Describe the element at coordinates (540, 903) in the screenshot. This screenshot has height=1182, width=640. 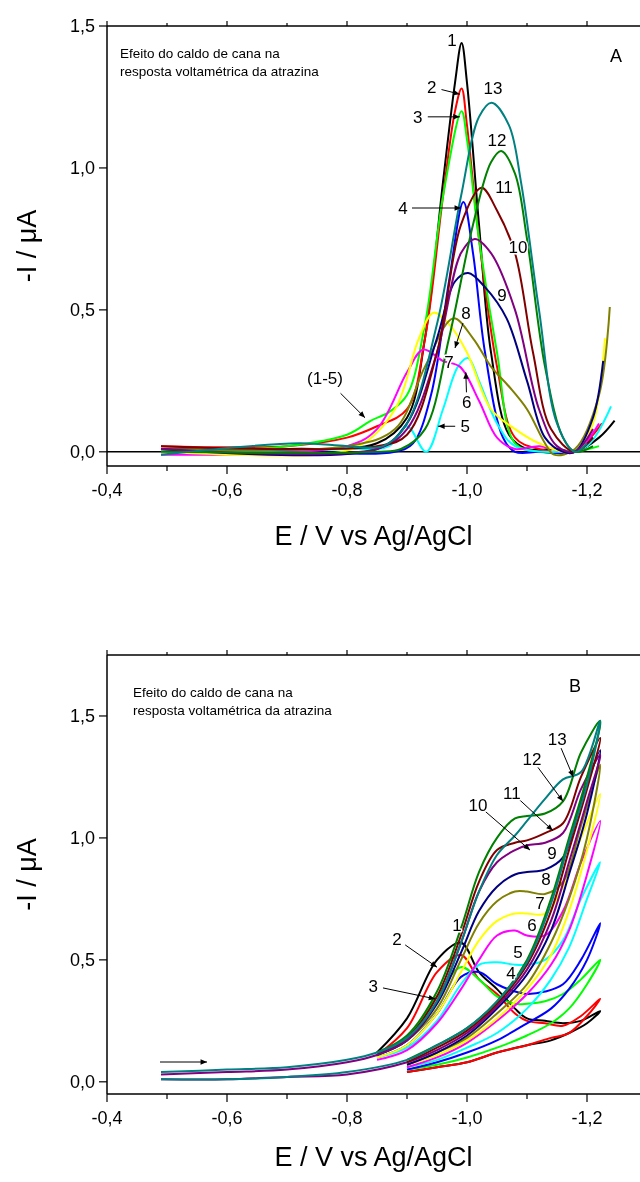
I see `annotation: 7` at that location.